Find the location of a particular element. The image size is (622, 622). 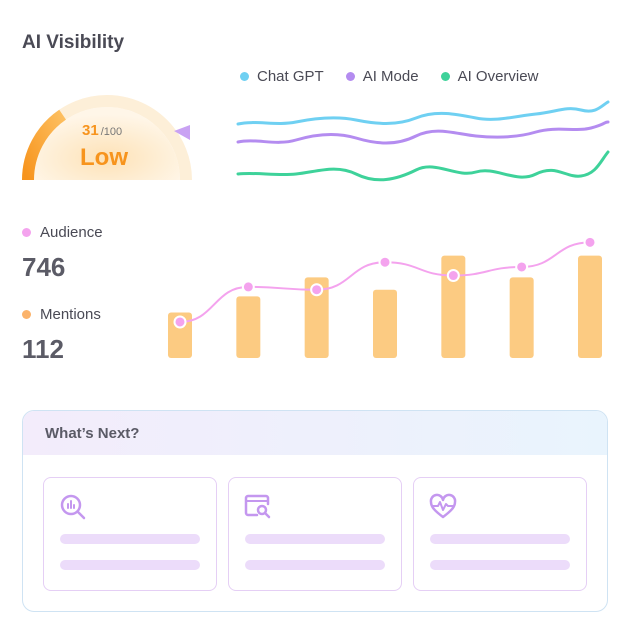

mentions-value: 112 is located at coordinates (43, 349).